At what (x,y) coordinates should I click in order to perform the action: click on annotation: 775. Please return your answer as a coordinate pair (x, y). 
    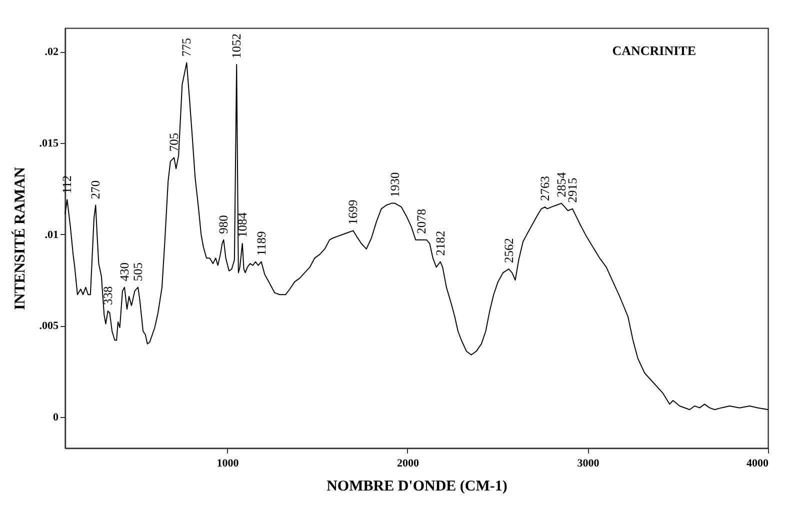
    Looking at the image, I should click on (187, 47).